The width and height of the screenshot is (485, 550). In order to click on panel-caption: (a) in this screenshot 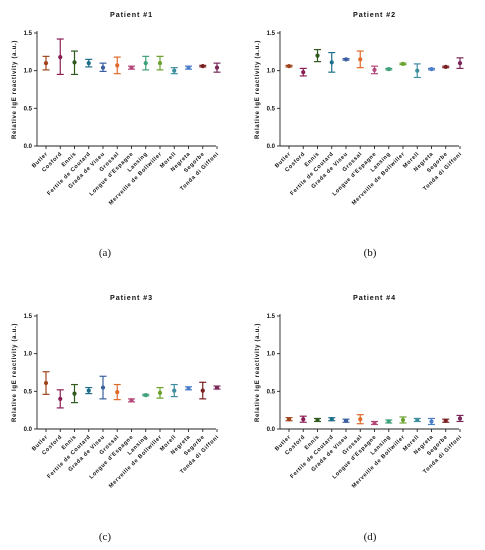, I will do `click(105, 253)`.